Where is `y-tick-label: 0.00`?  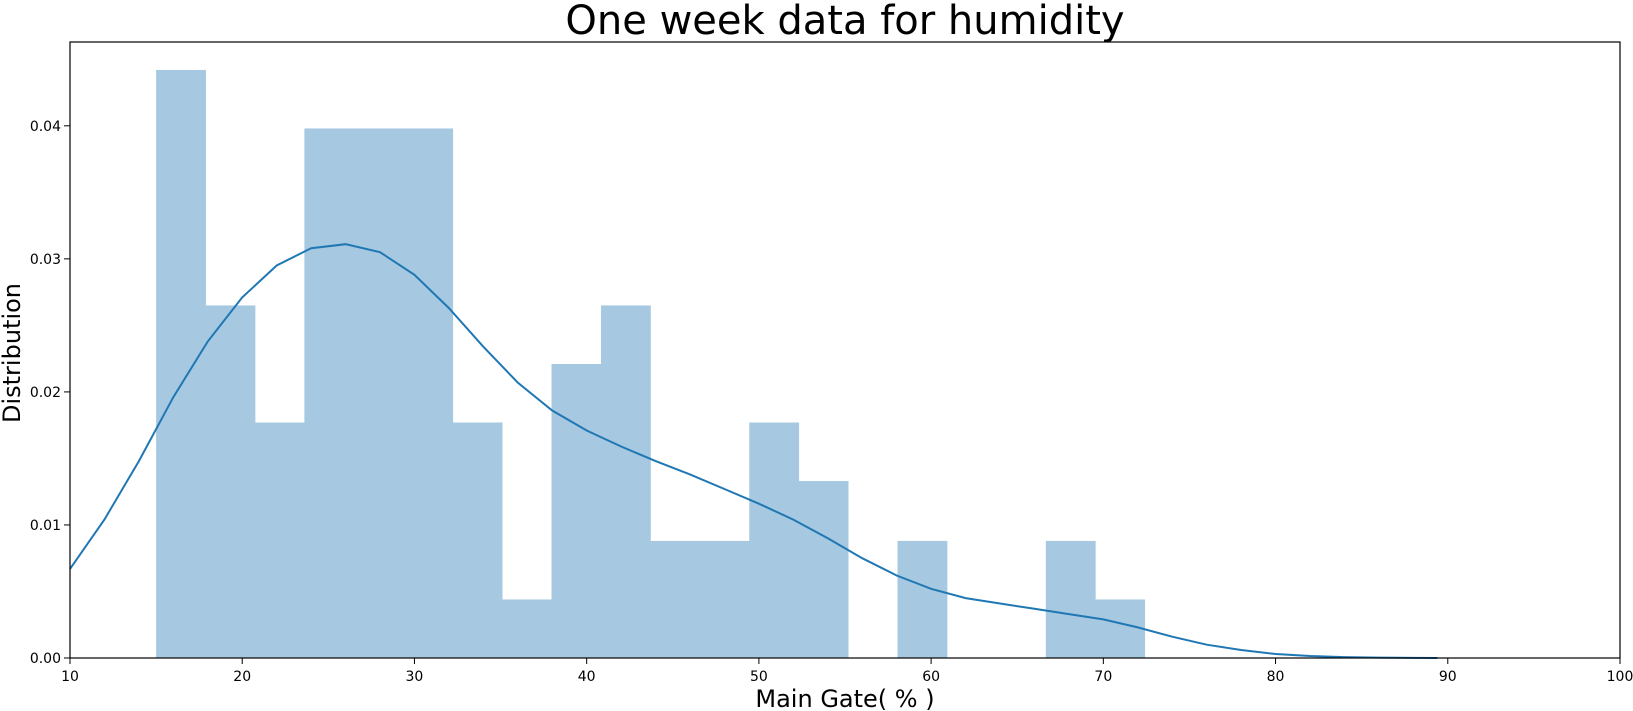 y-tick-label: 0.00 is located at coordinates (45, 659).